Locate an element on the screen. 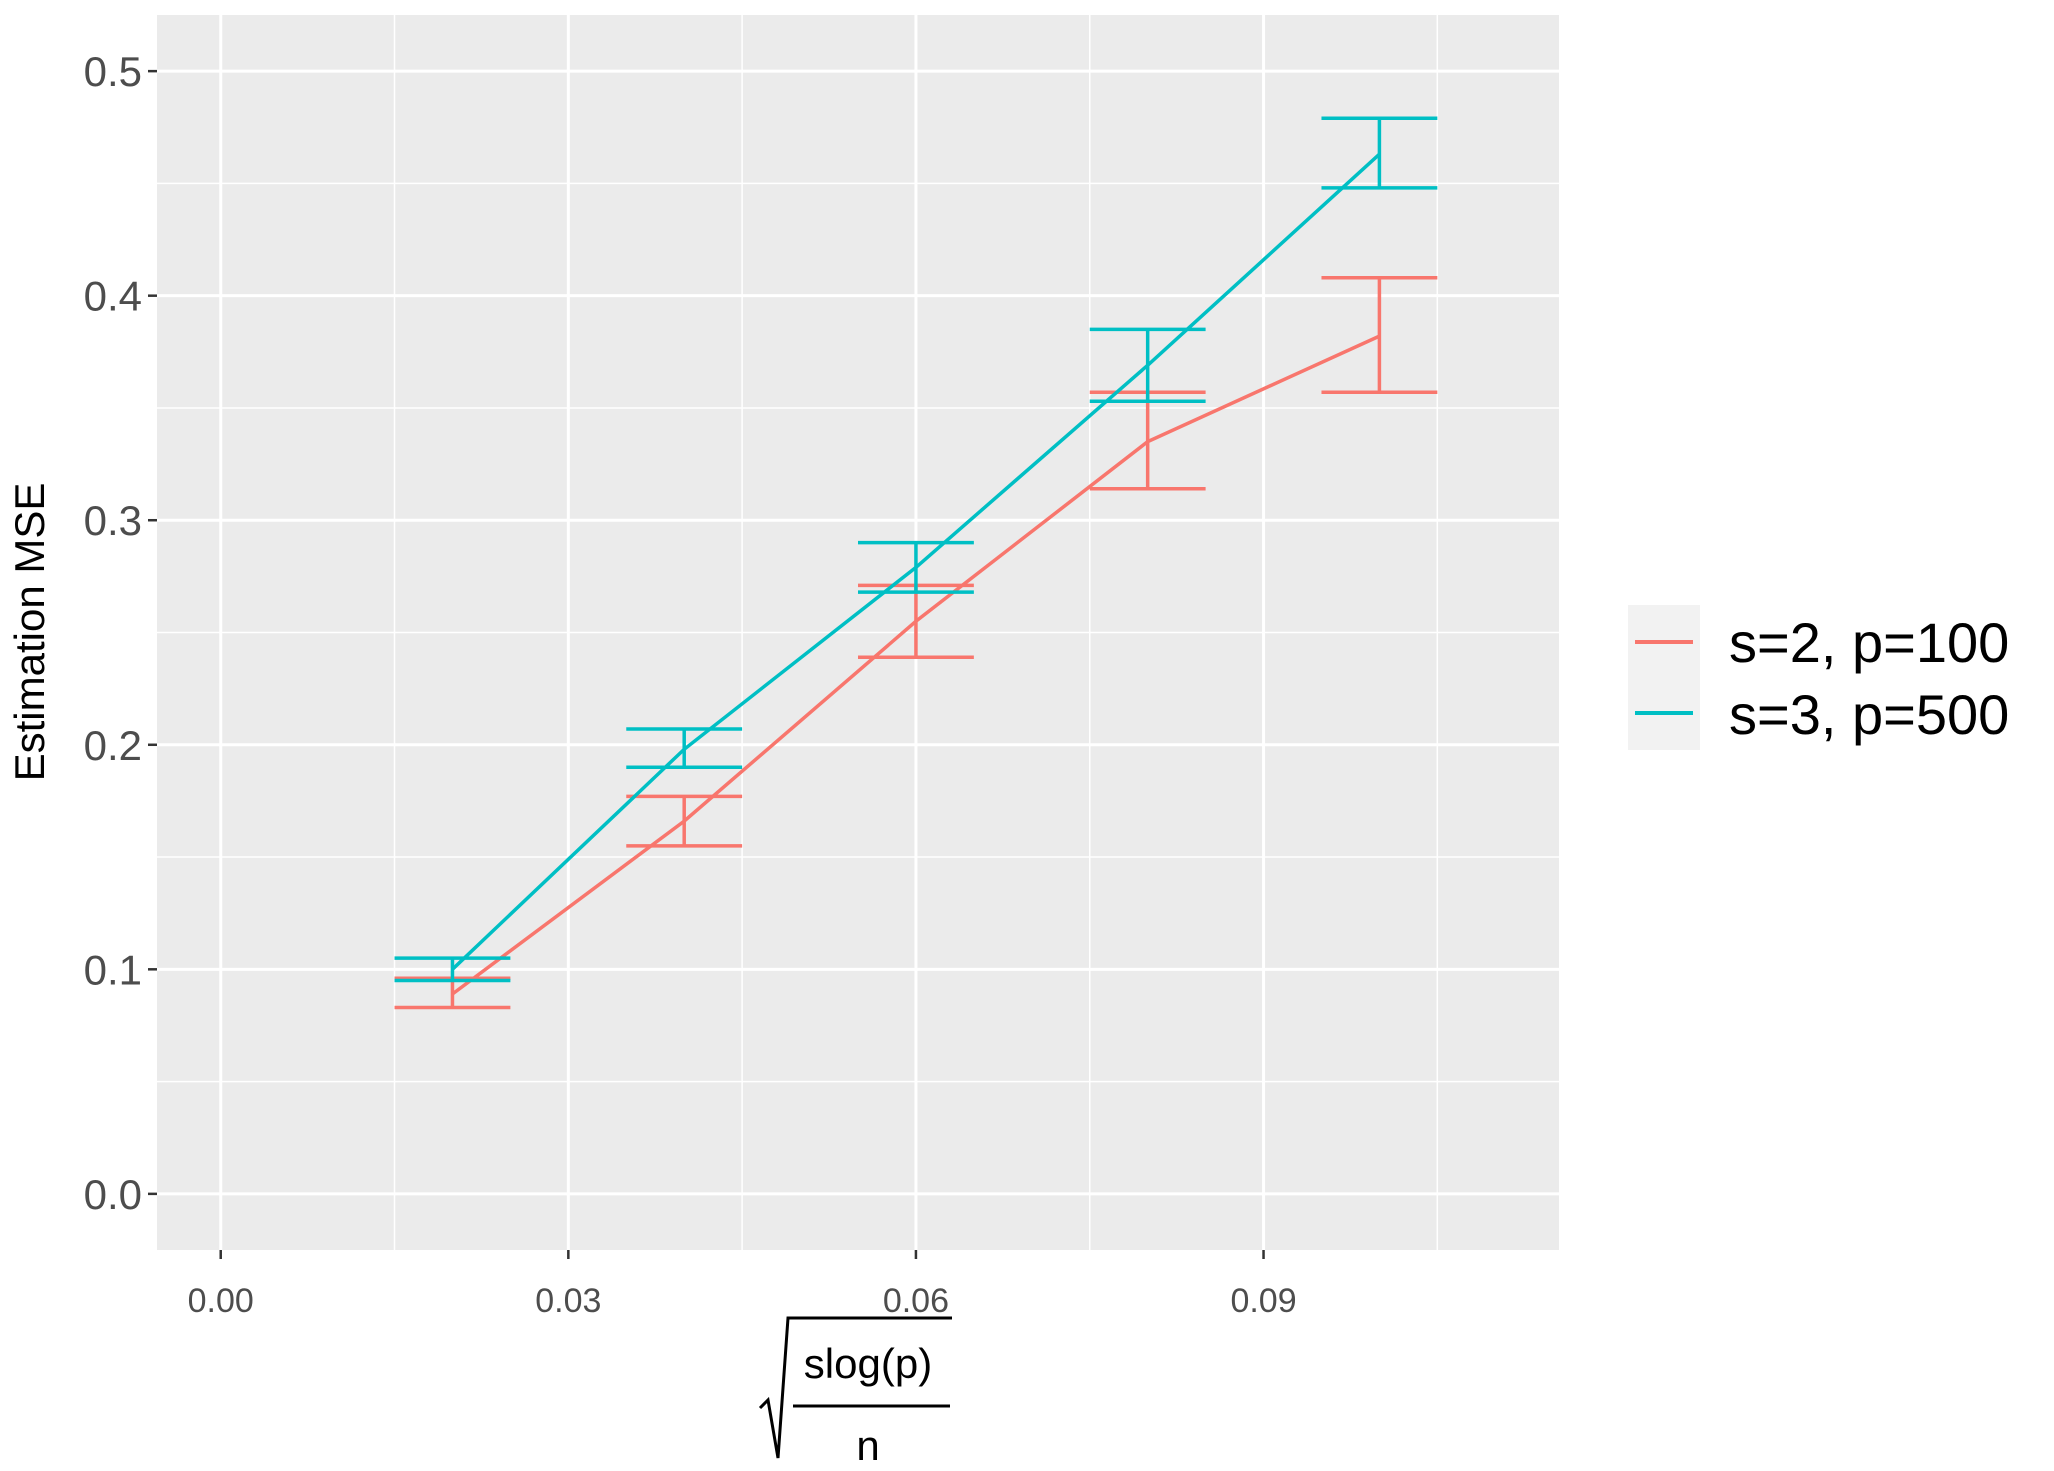  y-axis: 0.0 0.1 0.2 0.3 0.4 0.5 is located at coordinates (120, 633).